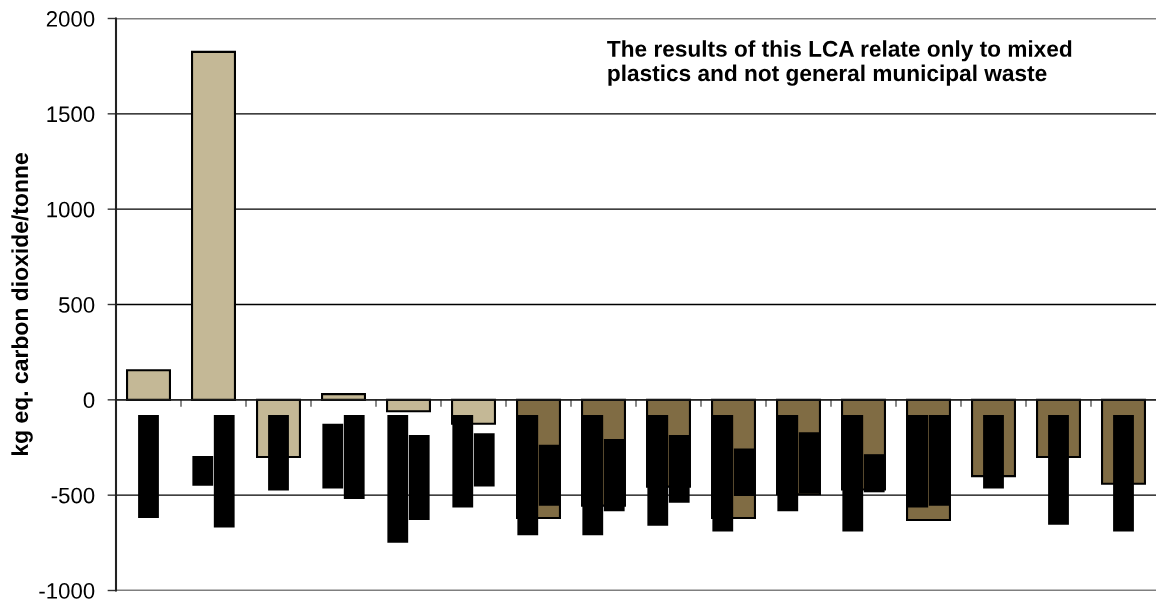 The image size is (1156, 604). Describe the element at coordinates (839, 63) in the screenshot. I see `annotation: The results of this LCA relate only to mixed plastics and not general municipal waste` at that location.